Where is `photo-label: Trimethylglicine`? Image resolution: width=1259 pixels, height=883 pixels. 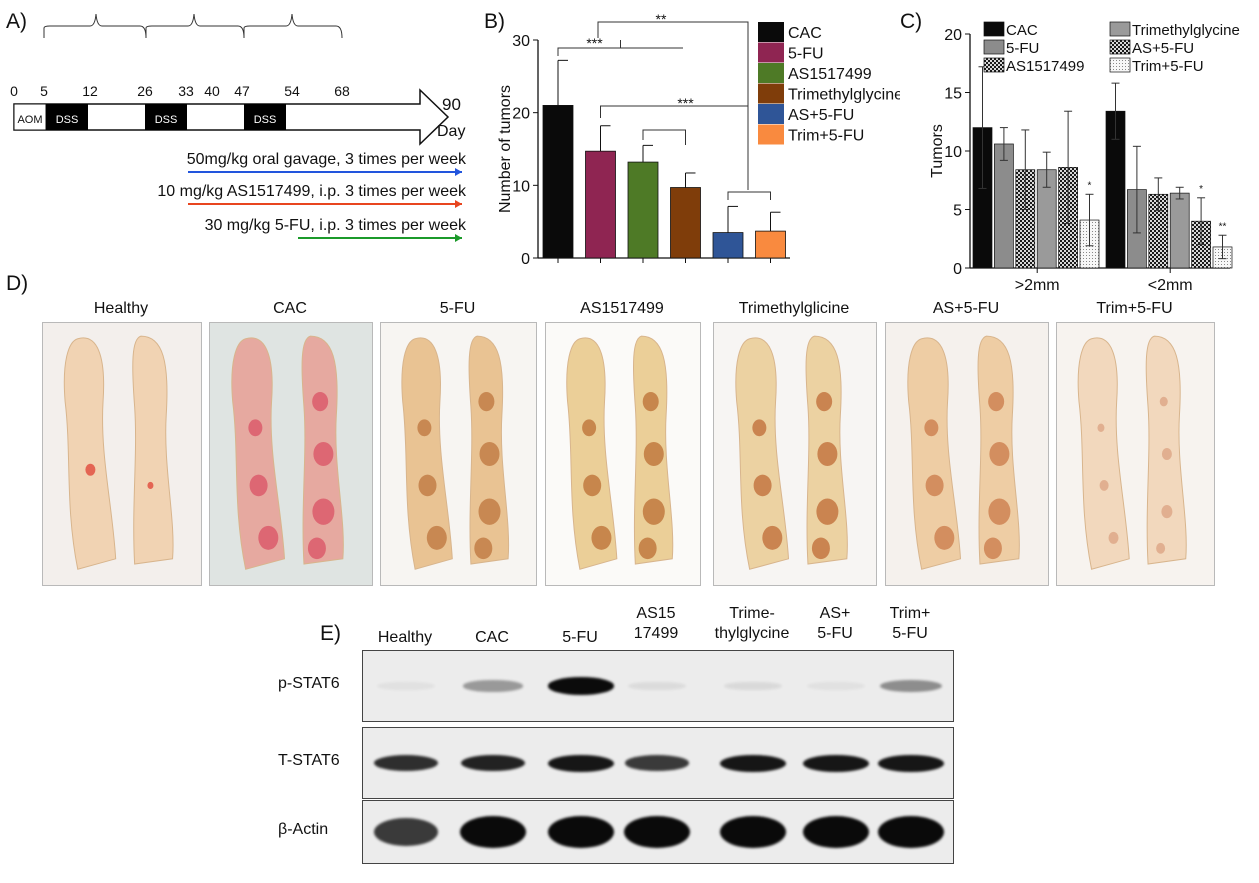
photo-label: Trimethylglicine is located at coordinates (794, 308).